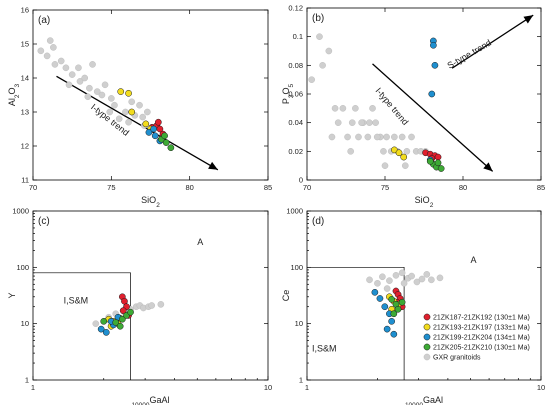 The image size is (550, 405). What do you see at coordinates (14, 94) in the screenshot?
I see `y-axis-label: Al2O3` at bounding box center [14, 94].